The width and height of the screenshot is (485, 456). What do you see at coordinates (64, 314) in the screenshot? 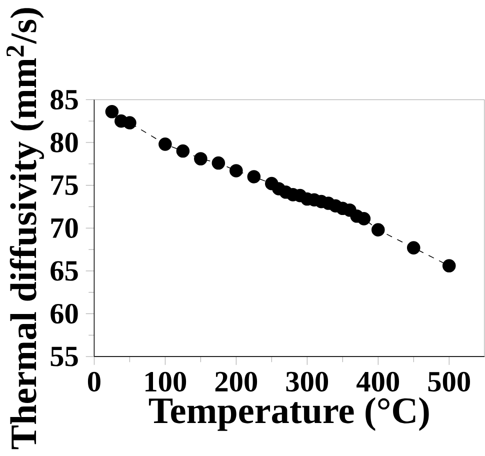
I see `y-tick-label: 60` at bounding box center [64, 314].